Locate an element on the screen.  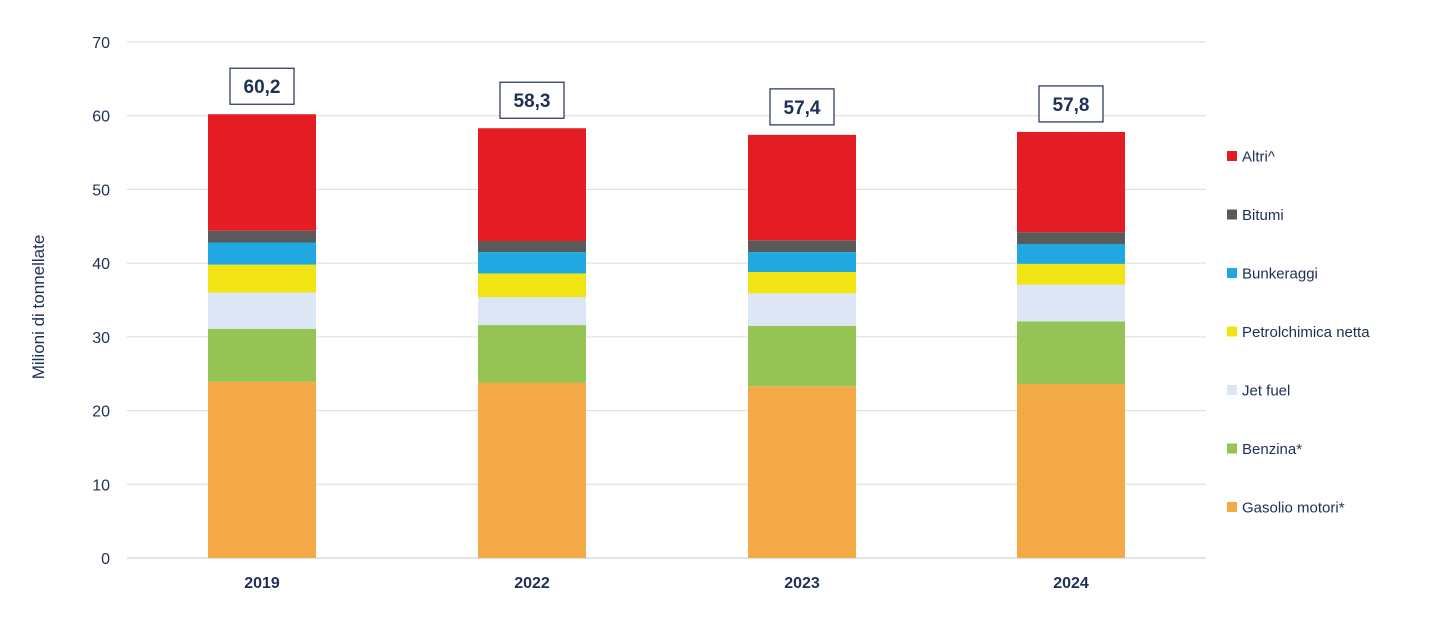
legend-label: Gasolio motori* is located at coordinates (1293, 508).